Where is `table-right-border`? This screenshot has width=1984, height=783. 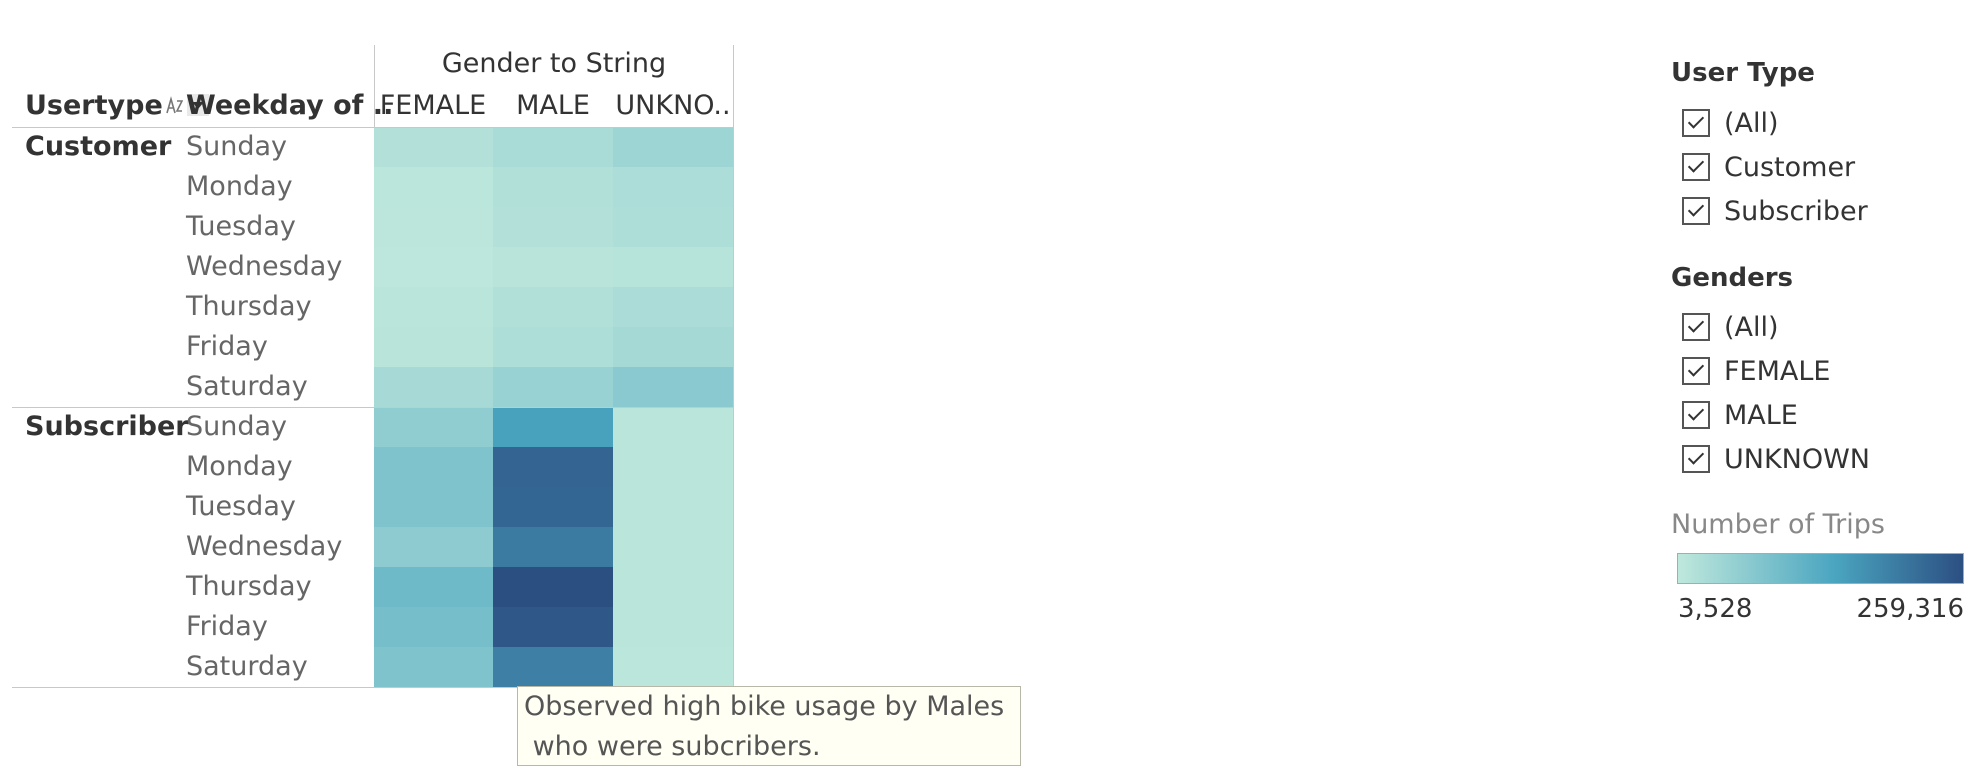 table-right-border is located at coordinates (733, 407).